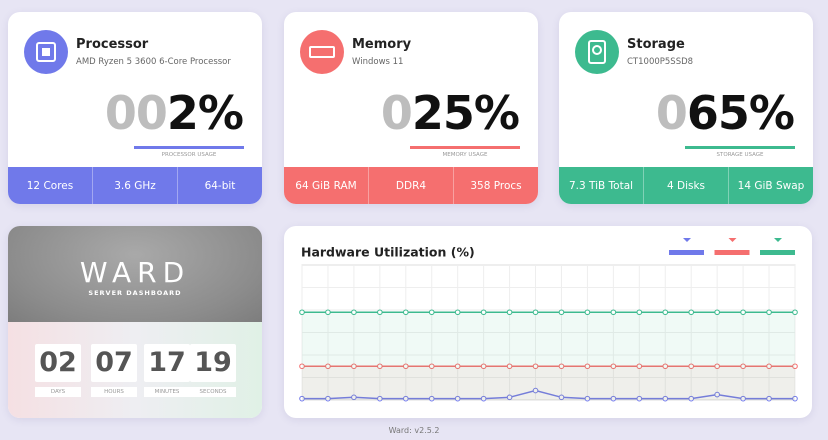 The image size is (828, 440). I want to click on ward-banner: WARD SERVER DASHBOARD, so click(135, 274).